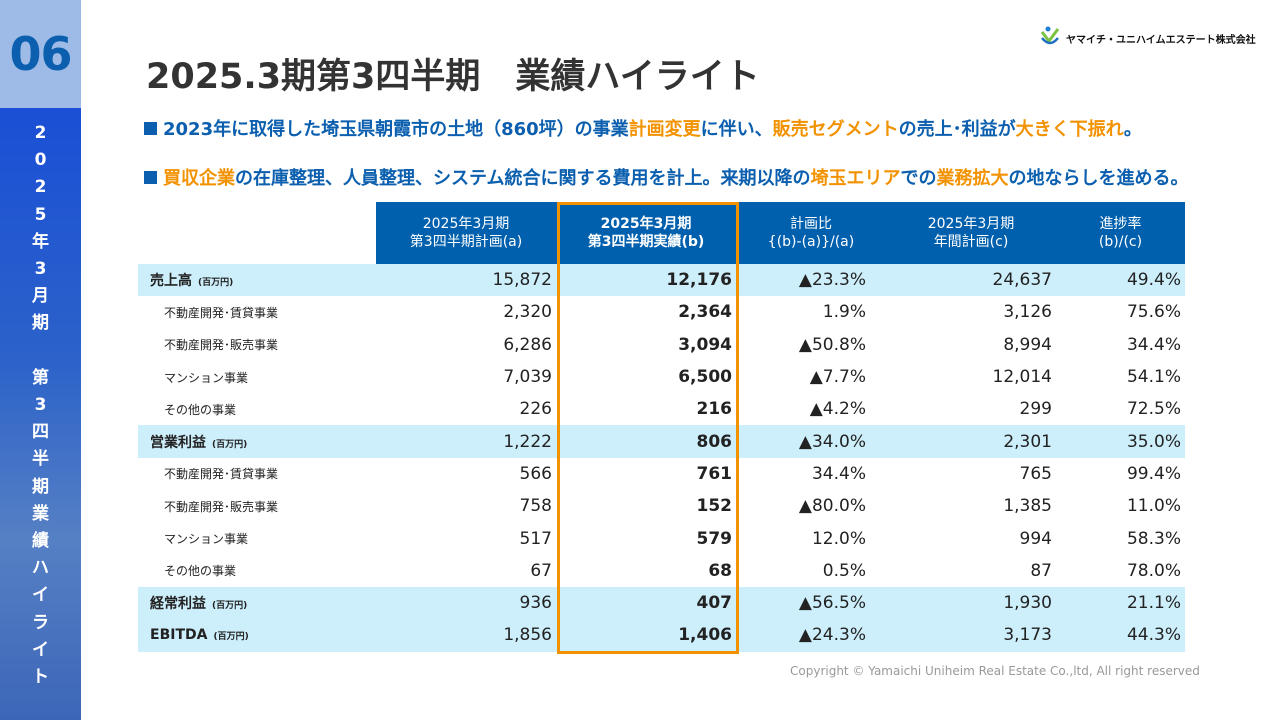  What do you see at coordinates (838, 473) in the screenshot?
I see `table-cell: 34.4%` at bounding box center [838, 473].